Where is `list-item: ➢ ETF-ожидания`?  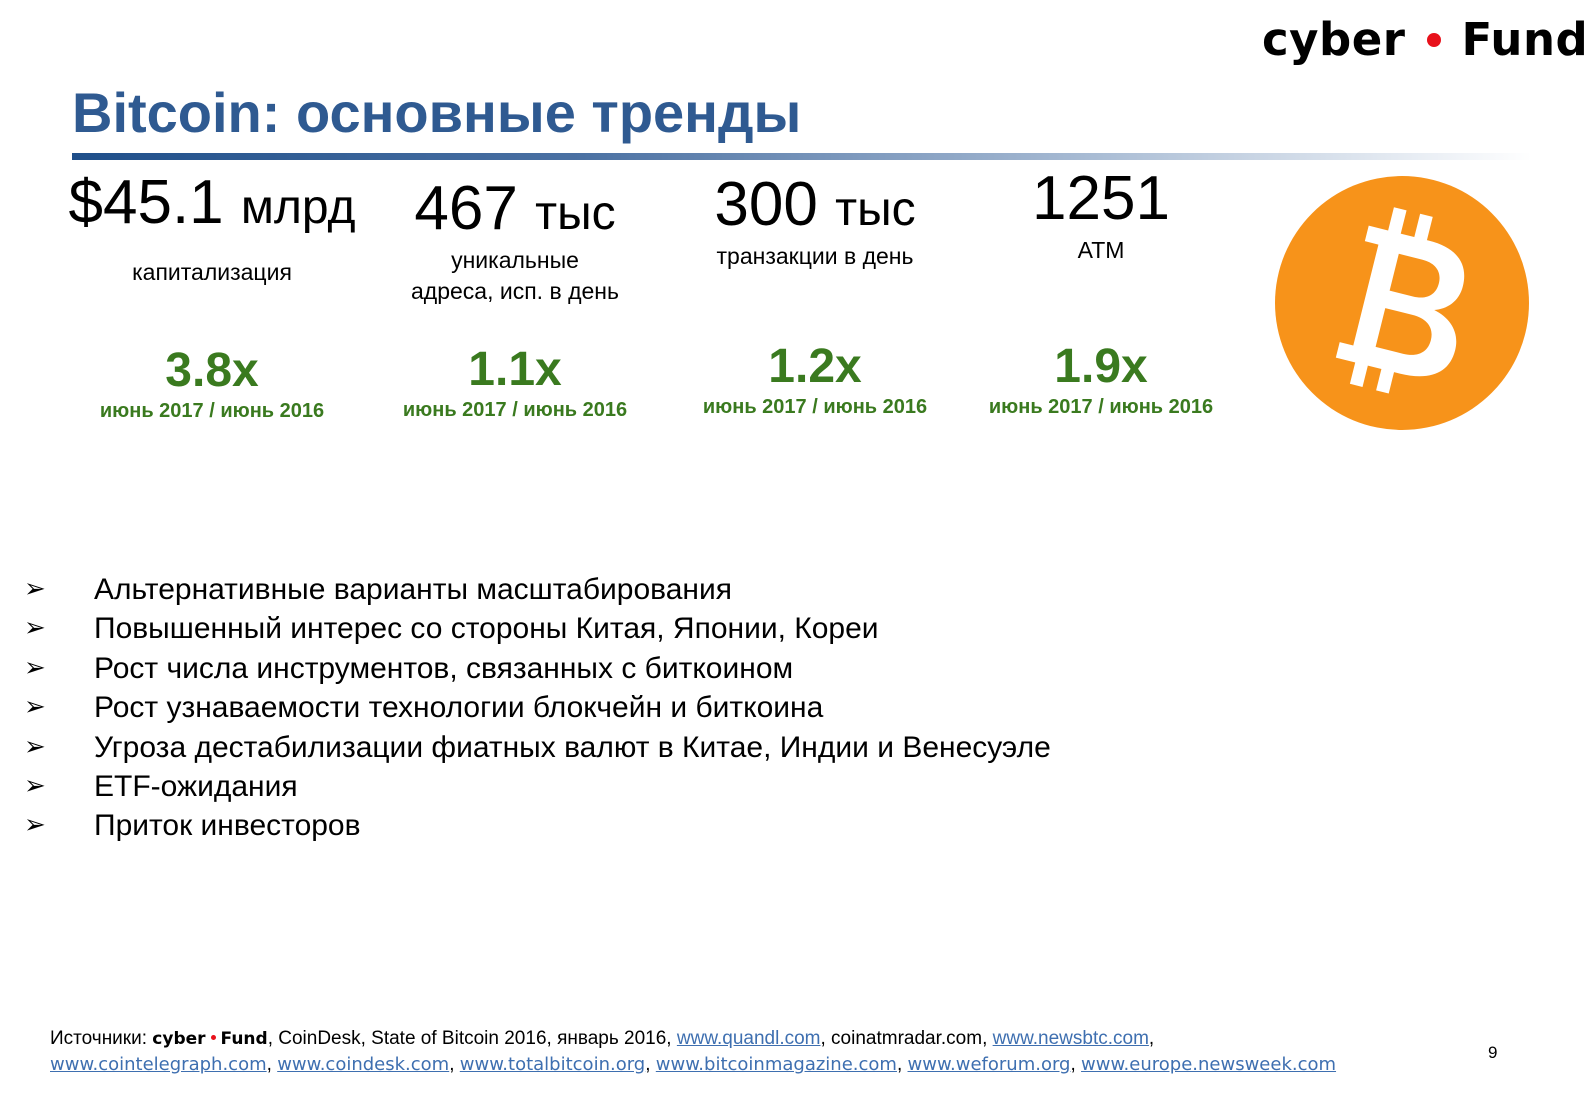 list-item: ➢ ETF-ожидания is located at coordinates (537, 786).